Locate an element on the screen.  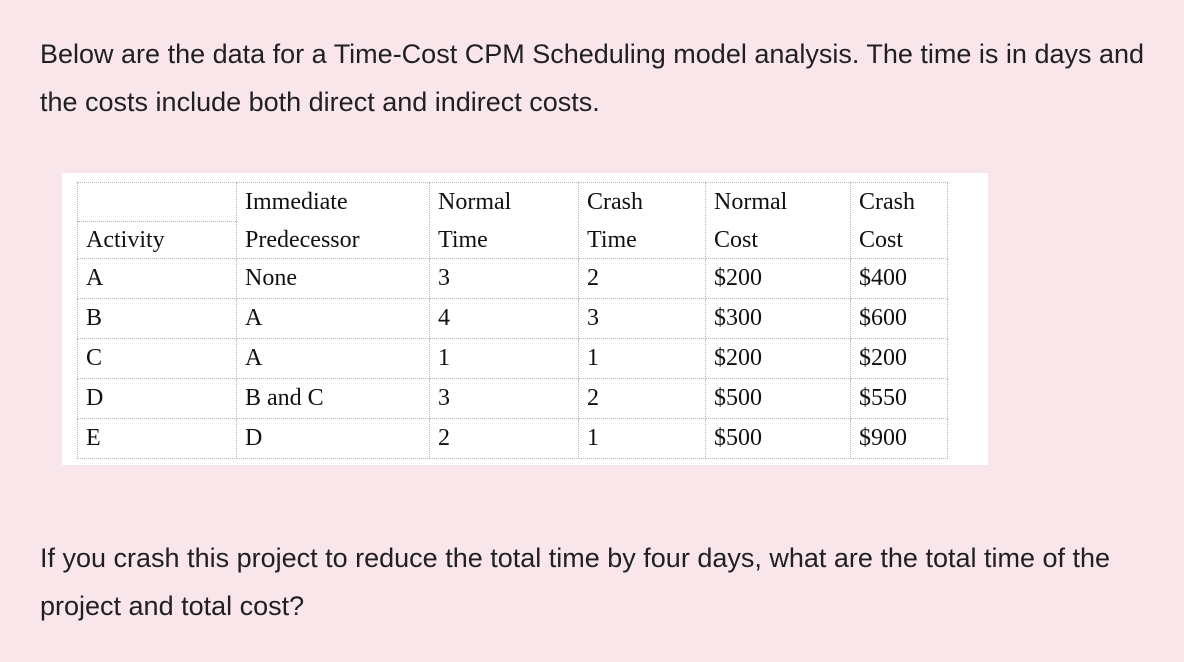
cell-predecessor: D is located at coordinates (333, 438).